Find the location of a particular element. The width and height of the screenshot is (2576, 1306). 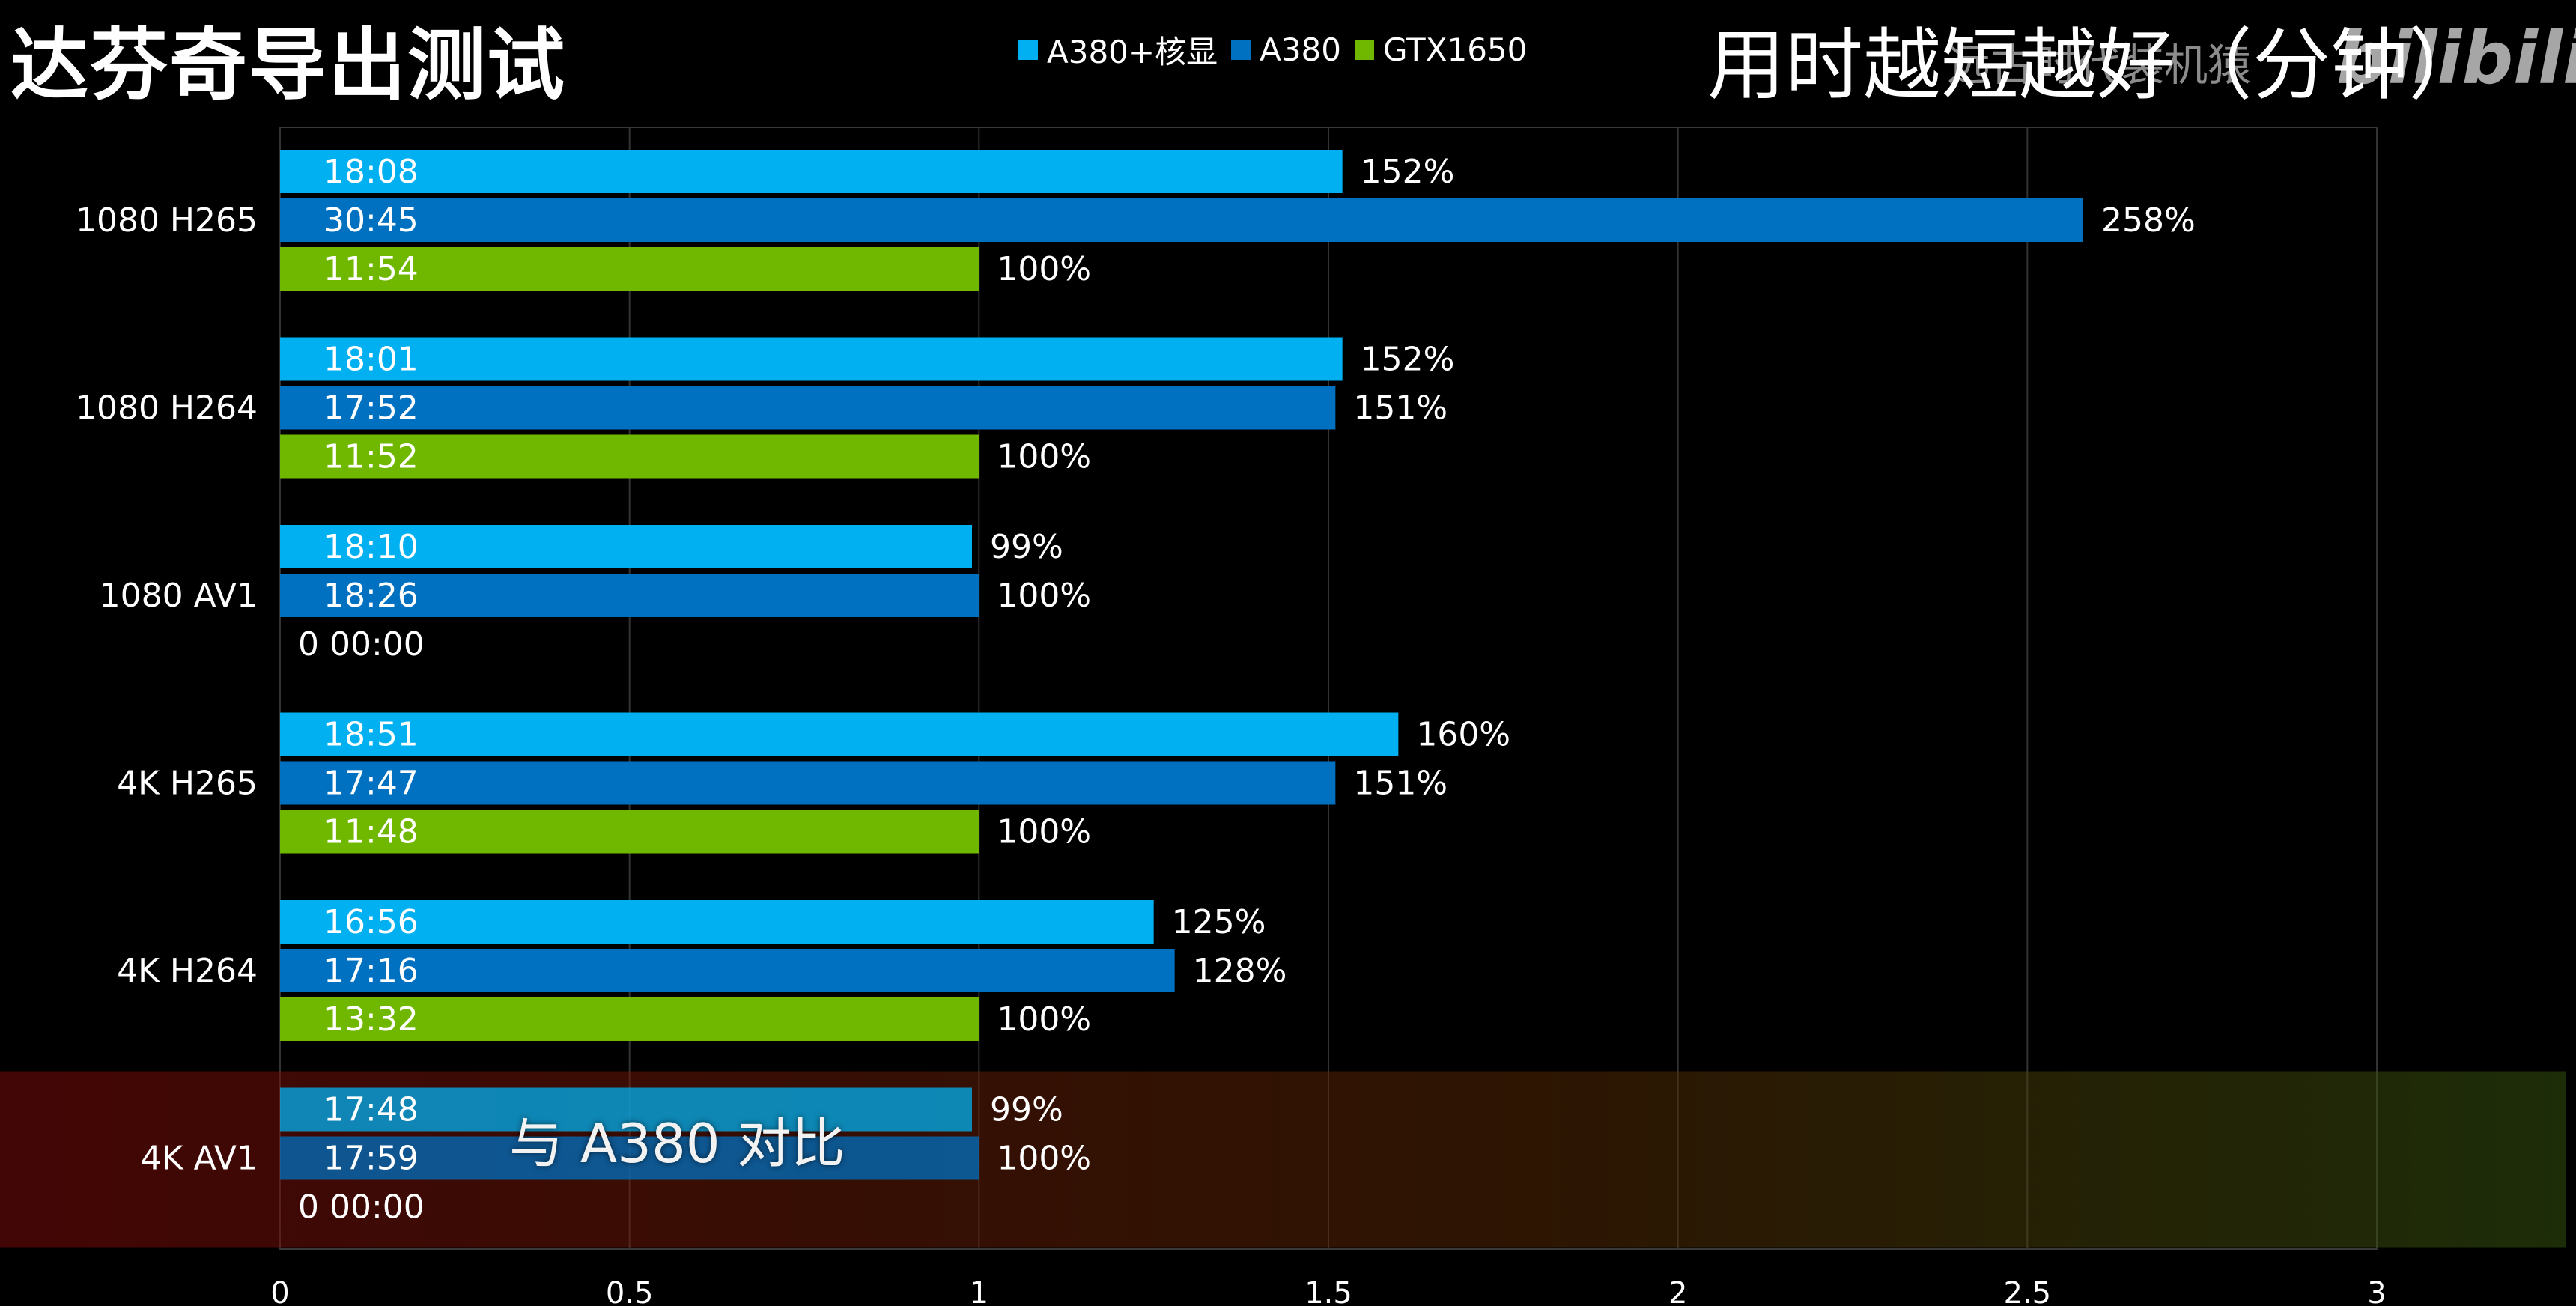

bar-time-label: 18:51 is located at coordinates (371, 735).